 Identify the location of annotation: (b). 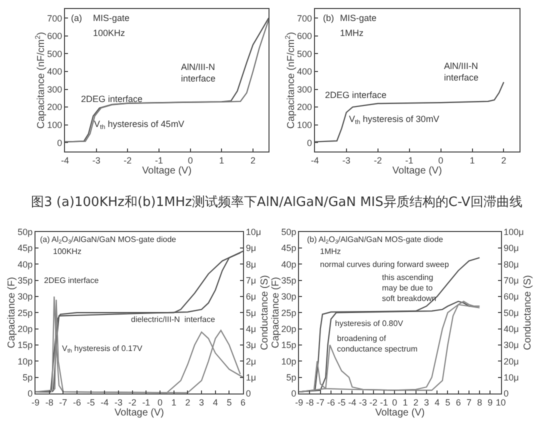
(328, 18).